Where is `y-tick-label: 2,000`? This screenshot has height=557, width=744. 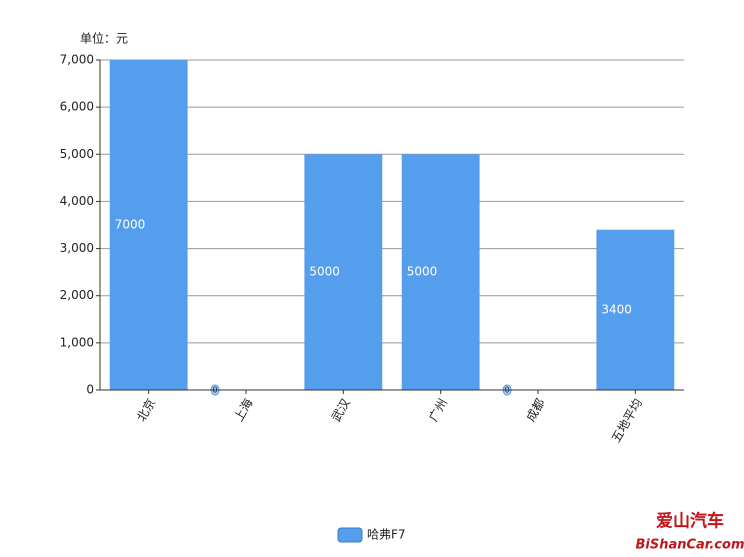 y-tick-label: 2,000 is located at coordinates (77, 295).